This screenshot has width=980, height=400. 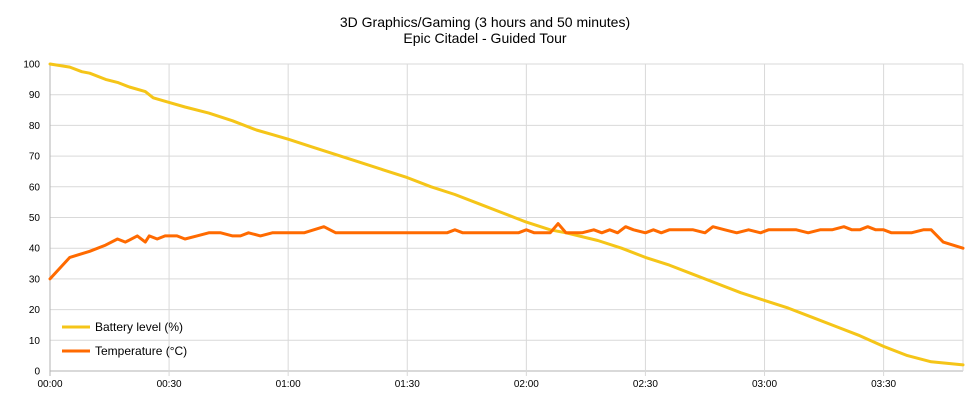 What do you see at coordinates (35, 126) in the screenshot?
I see `y-tick-label: 80` at bounding box center [35, 126].